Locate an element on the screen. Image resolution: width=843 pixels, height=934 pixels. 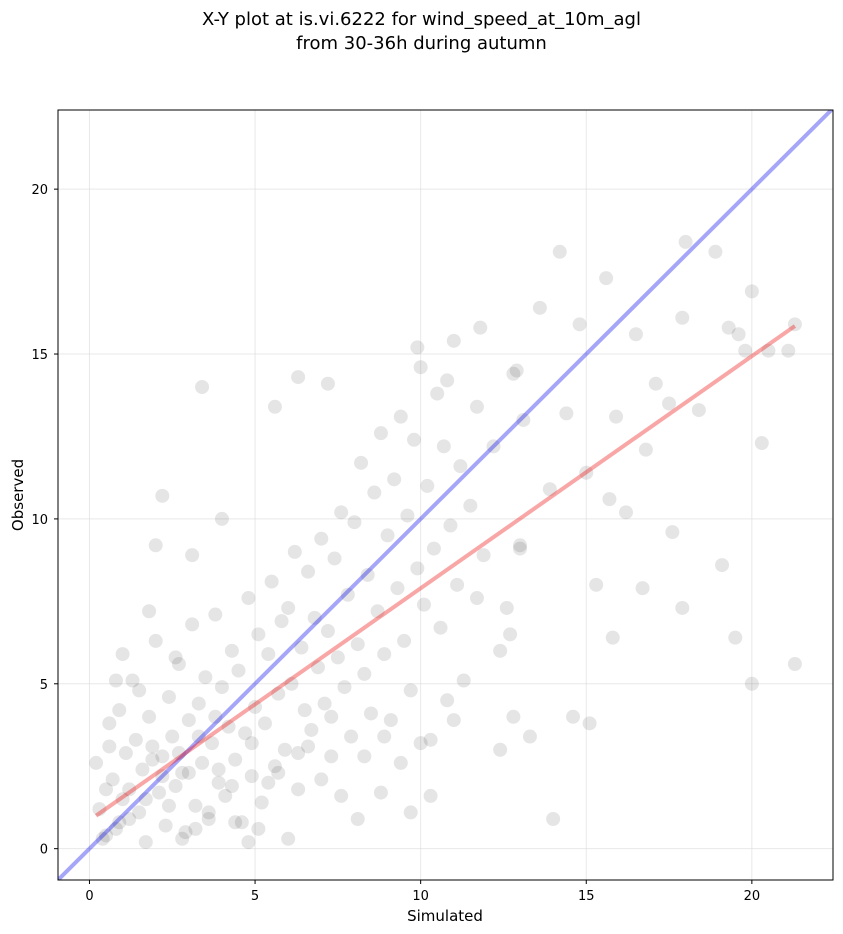
y-tick-label: 10 is located at coordinates (39, 520).